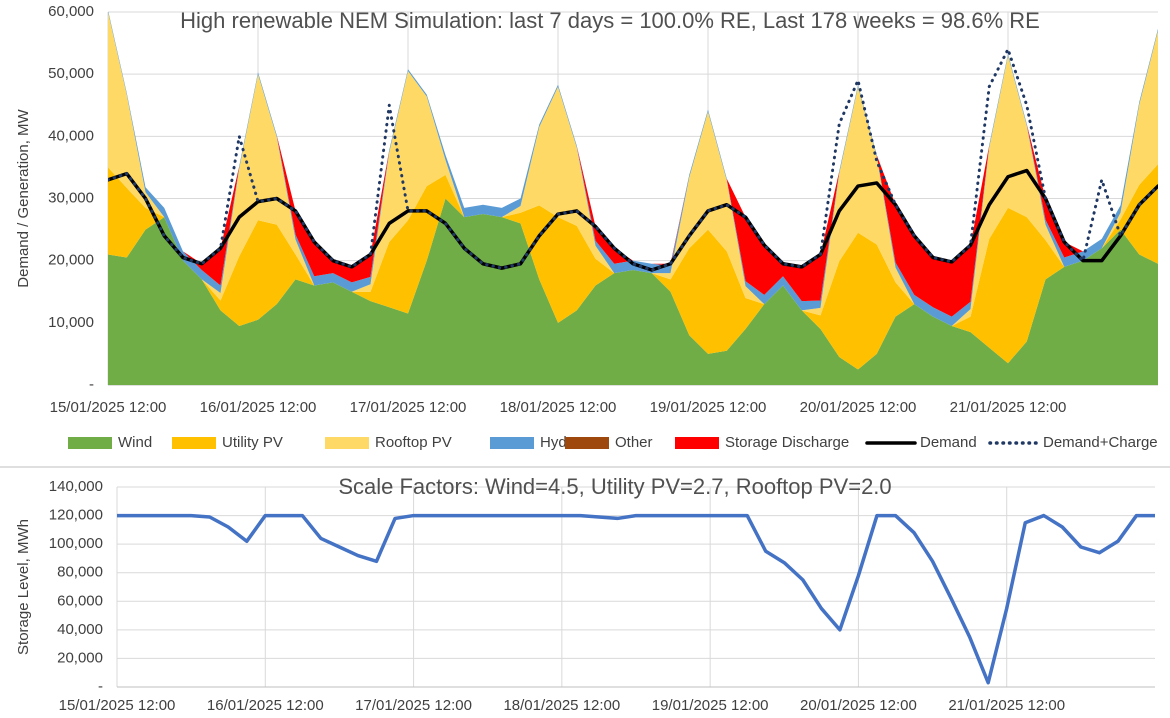 This screenshot has width=1170, height=718. I want to click on y-tick-label: 50,000, so click(71, 73).